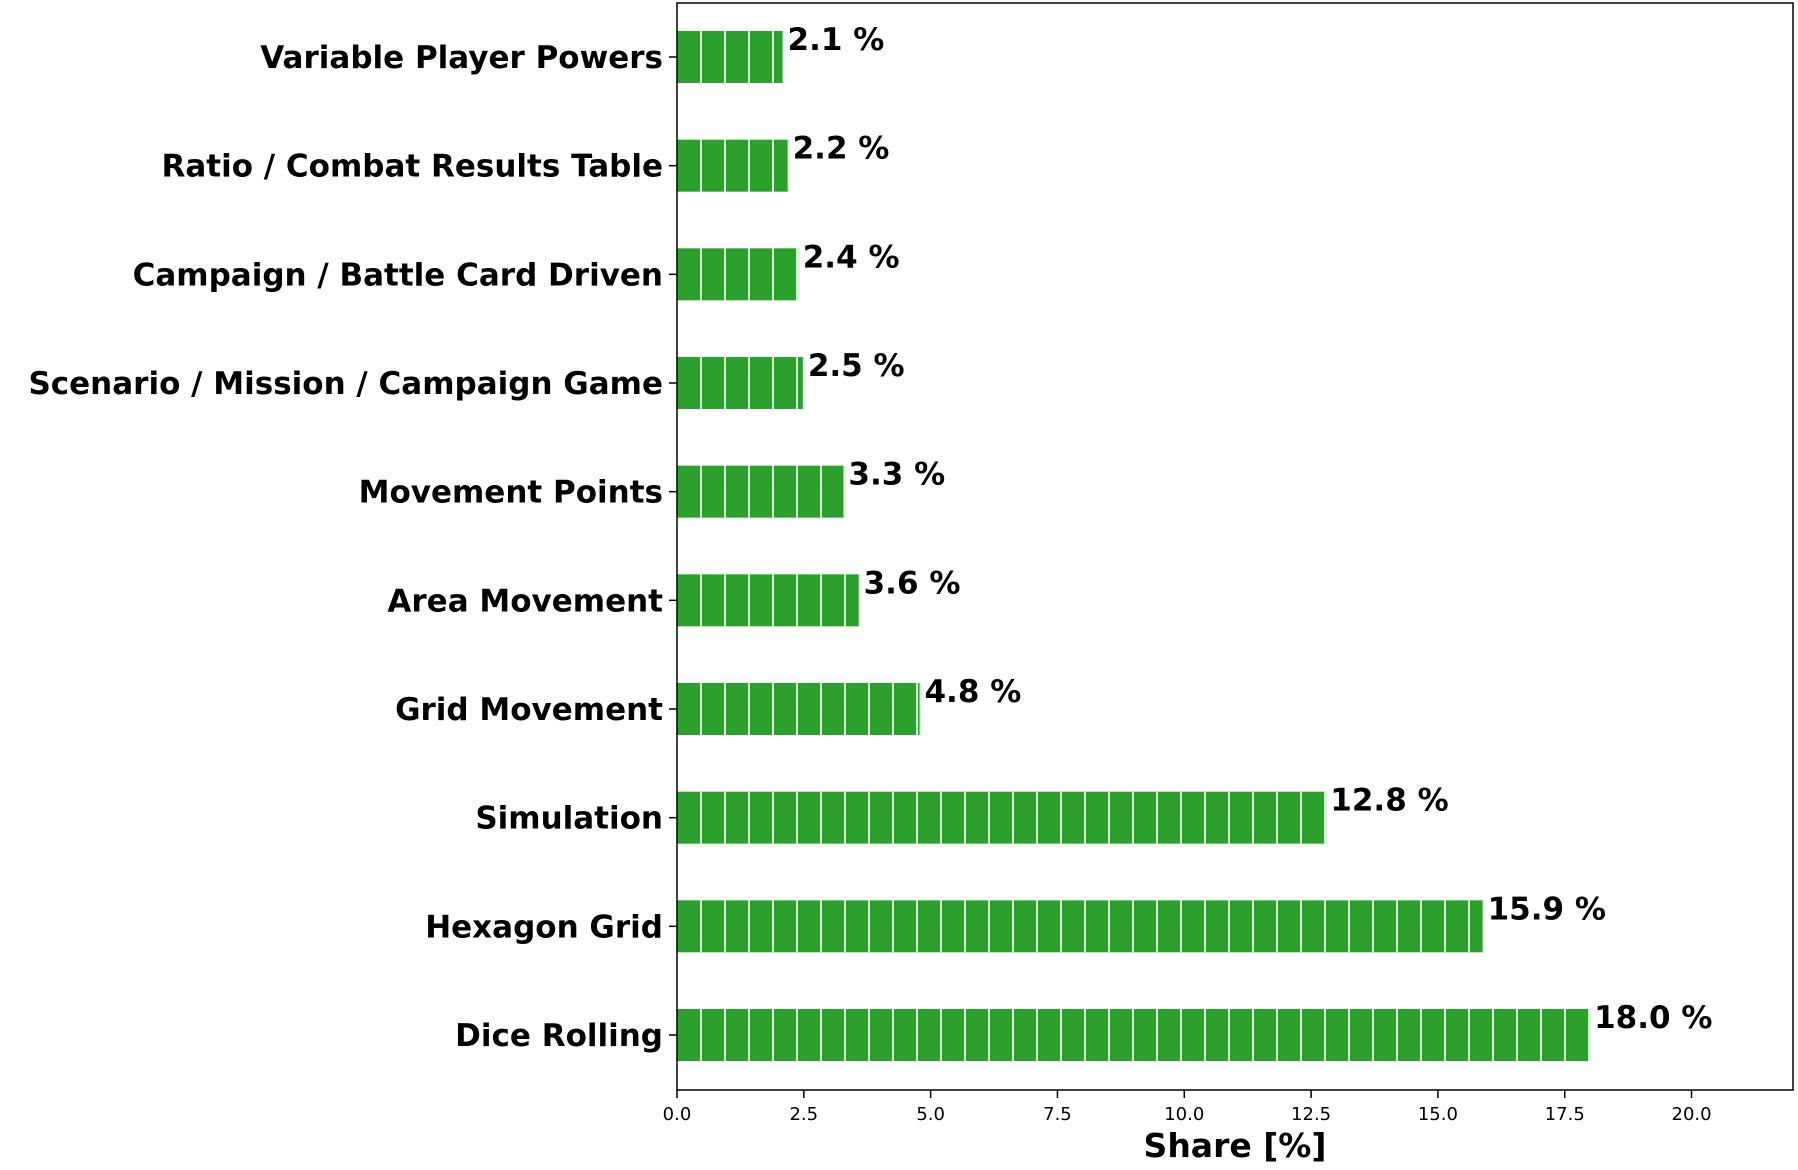 This screenshot has width=1798, height=1170. Describe the element at coordinates (544, 927) in the screenshot. I see `y-tick-label: Hexagon Grid` at that location.